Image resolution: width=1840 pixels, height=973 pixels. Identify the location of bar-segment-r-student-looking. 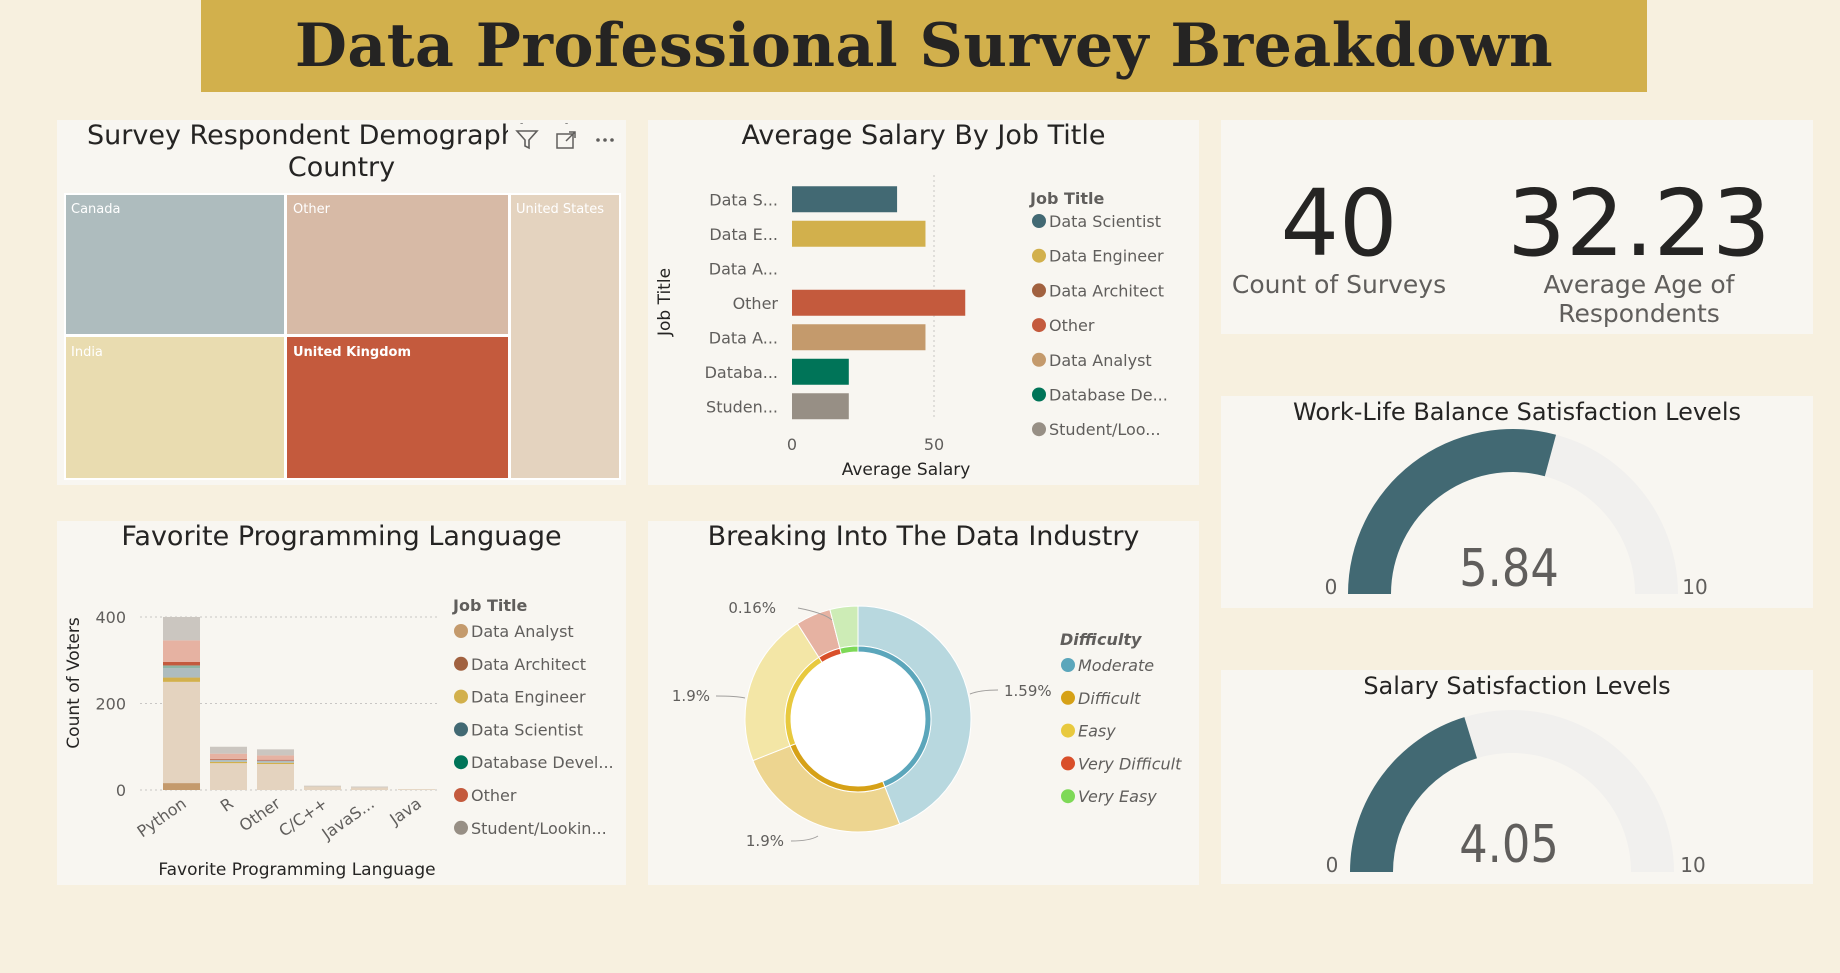
(228, 750).